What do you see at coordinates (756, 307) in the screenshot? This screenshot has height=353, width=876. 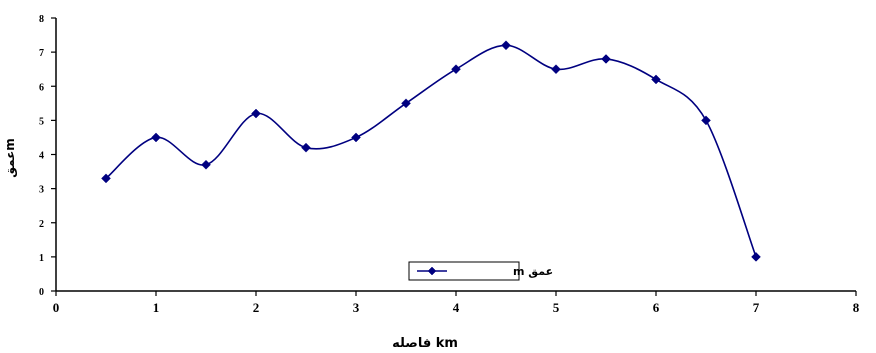 I see `x-tick-label: 7` at bounding box center [756, 307].